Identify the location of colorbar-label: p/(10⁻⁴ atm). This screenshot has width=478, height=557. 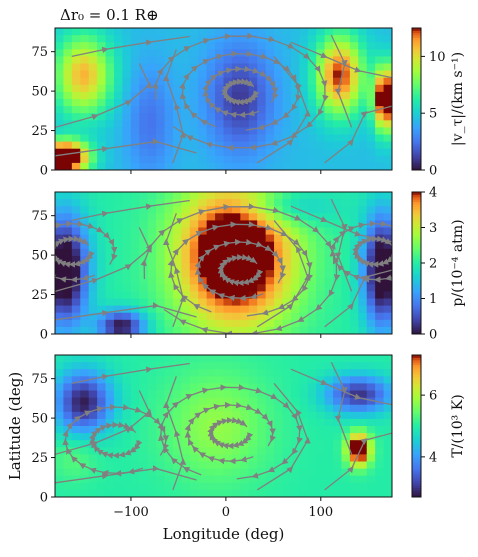
(458, 262).